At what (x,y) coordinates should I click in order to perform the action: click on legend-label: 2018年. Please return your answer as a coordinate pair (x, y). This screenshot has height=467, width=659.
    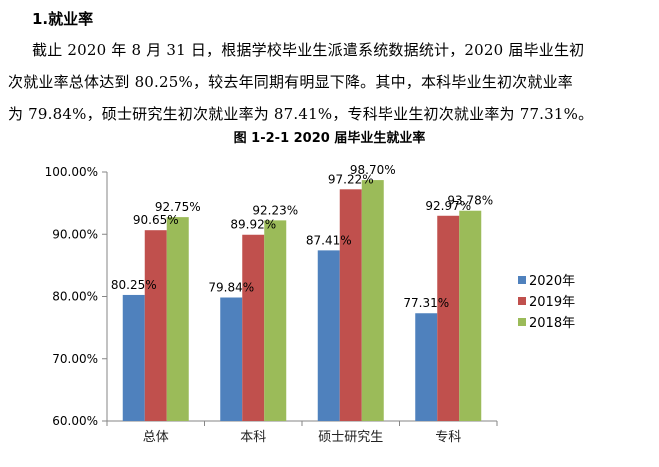
    Looking at the image, I should click on (552, 323).